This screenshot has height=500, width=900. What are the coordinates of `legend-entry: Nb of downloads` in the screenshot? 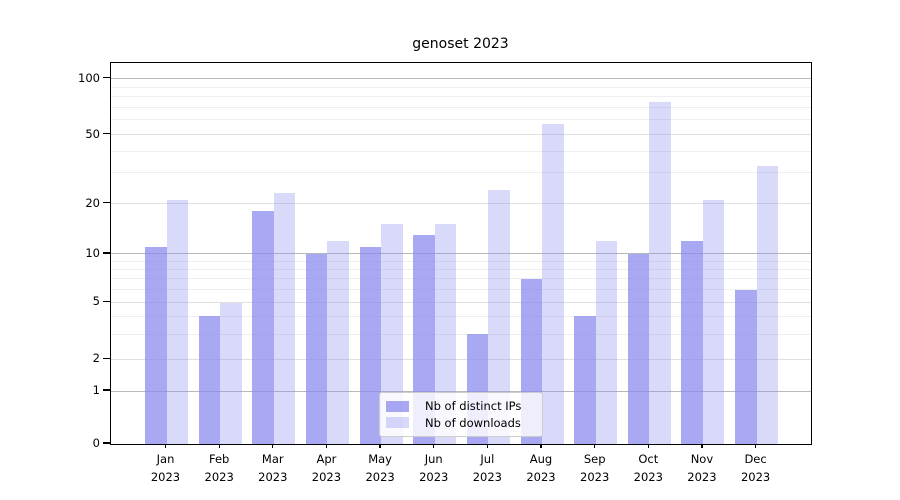 It's located at (460, 423).